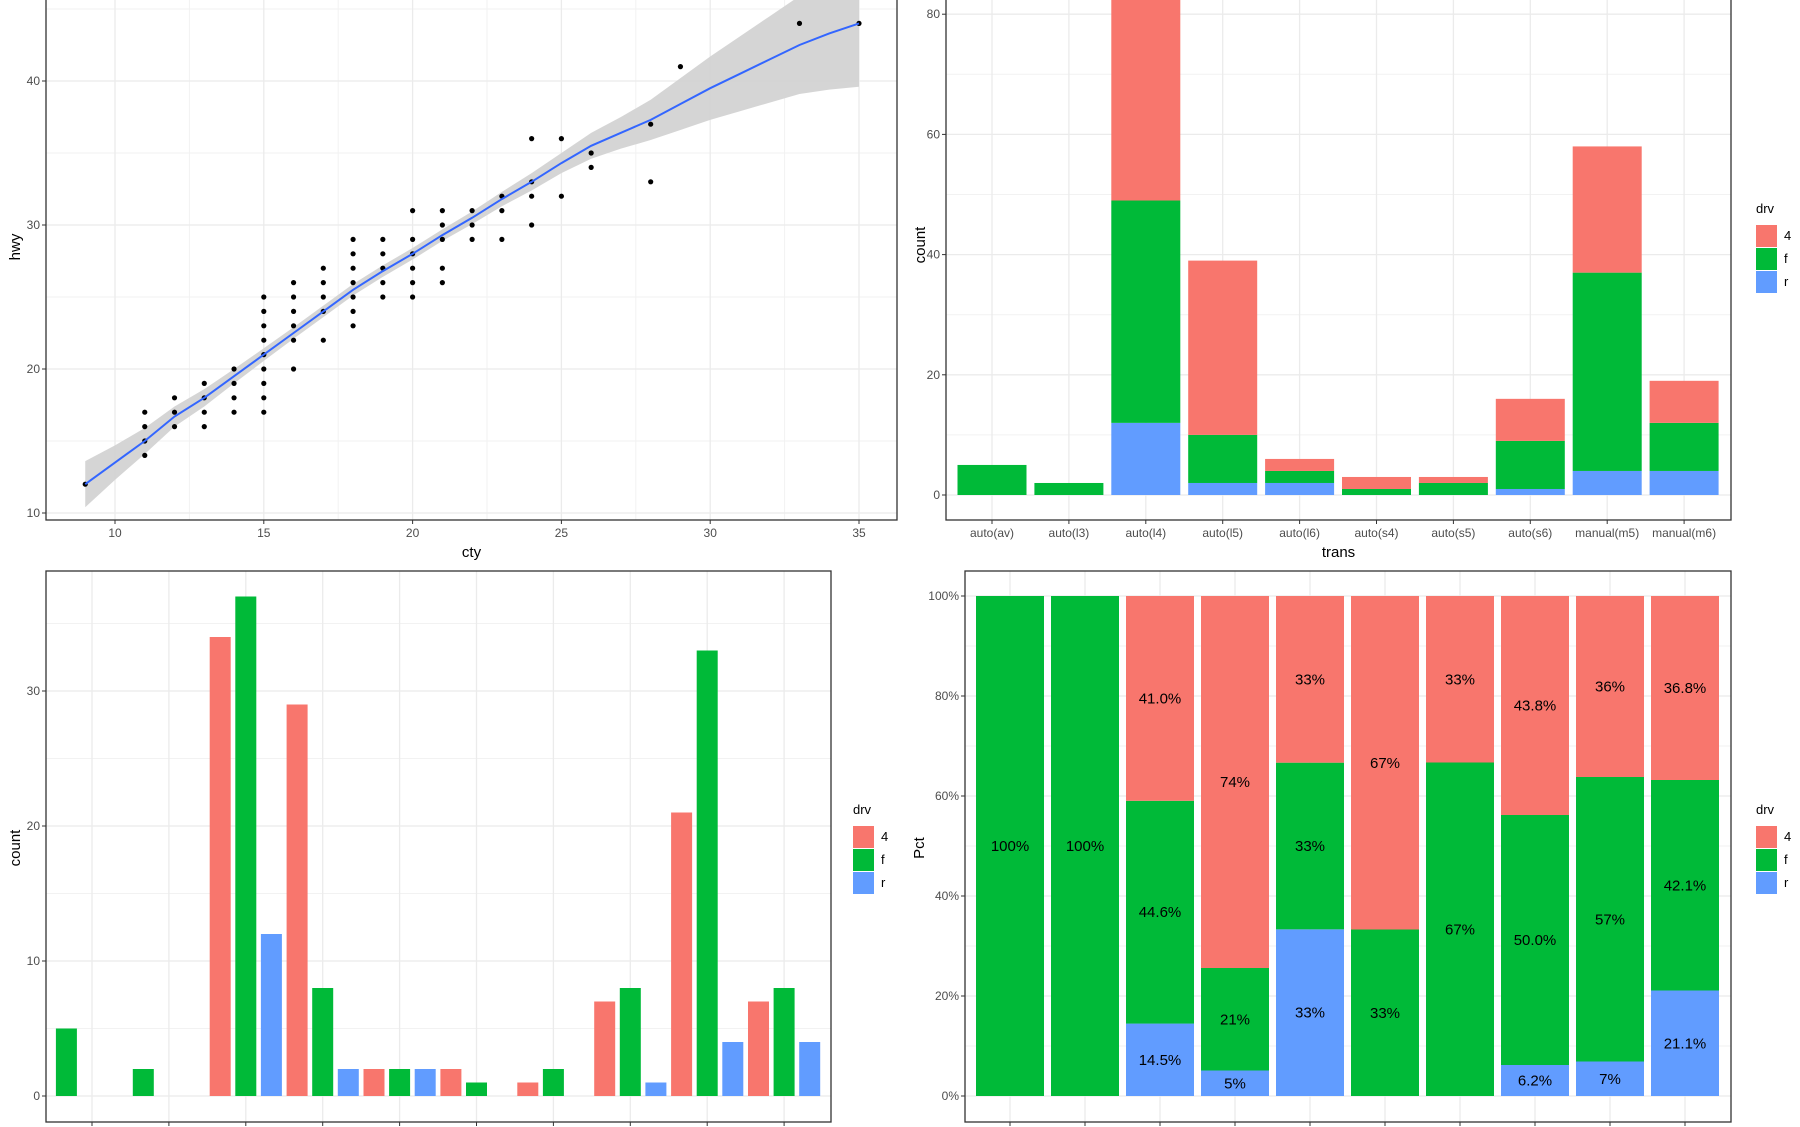 The height and width of the screenshot is (1127, 1800). I want to click on y-tick-label: 30, so click(34, 225).